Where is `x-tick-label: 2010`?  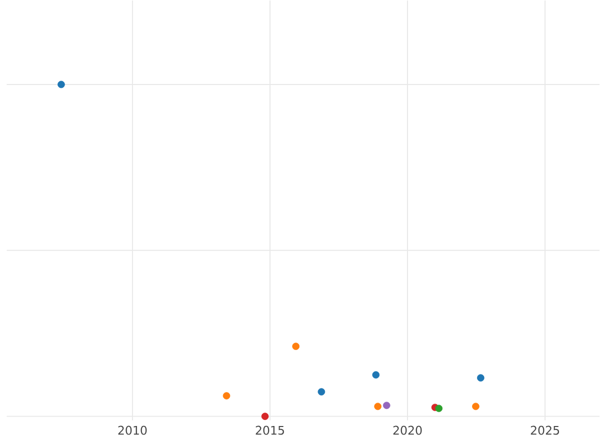
x-tick-label: 2010 is located at coordinates (132, 430).